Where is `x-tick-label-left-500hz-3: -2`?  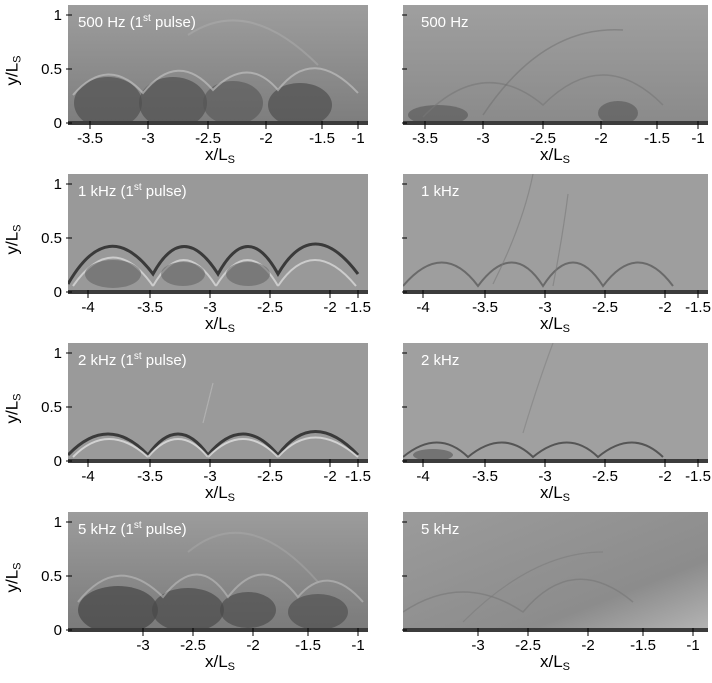 x-tick-label-left-500hz-3: -2 is located at coordinates (265, 138).